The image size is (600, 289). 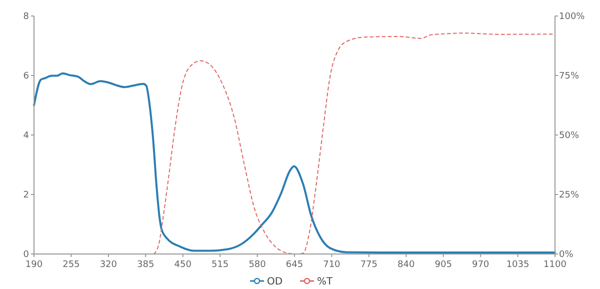 What do you see at coordinates (220, 265) in the screenshot?
I see `x-tick-label: 515` at bounding box center [220, 265].